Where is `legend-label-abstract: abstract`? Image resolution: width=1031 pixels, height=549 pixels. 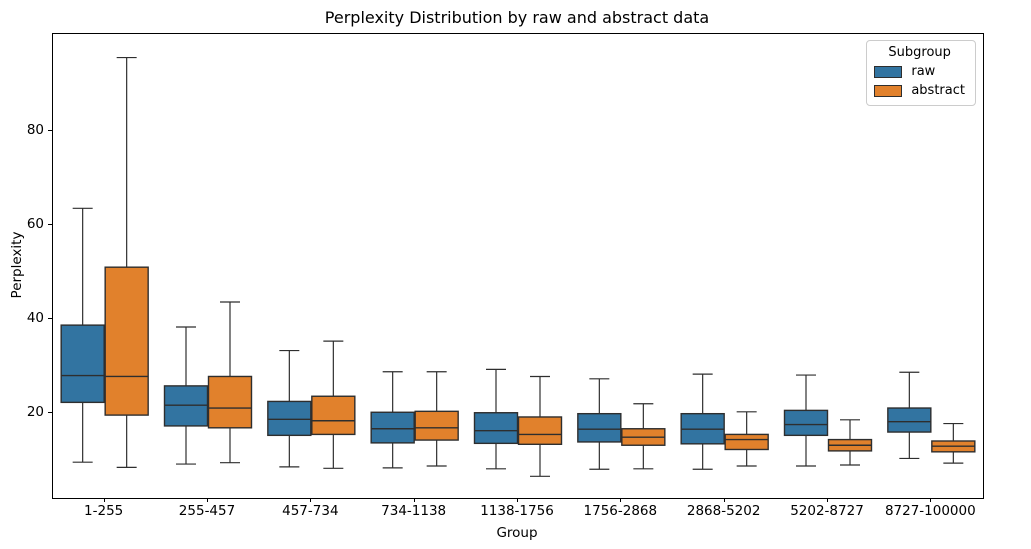 legend-label-abstract: abstract is located at coordinates (938, 90).